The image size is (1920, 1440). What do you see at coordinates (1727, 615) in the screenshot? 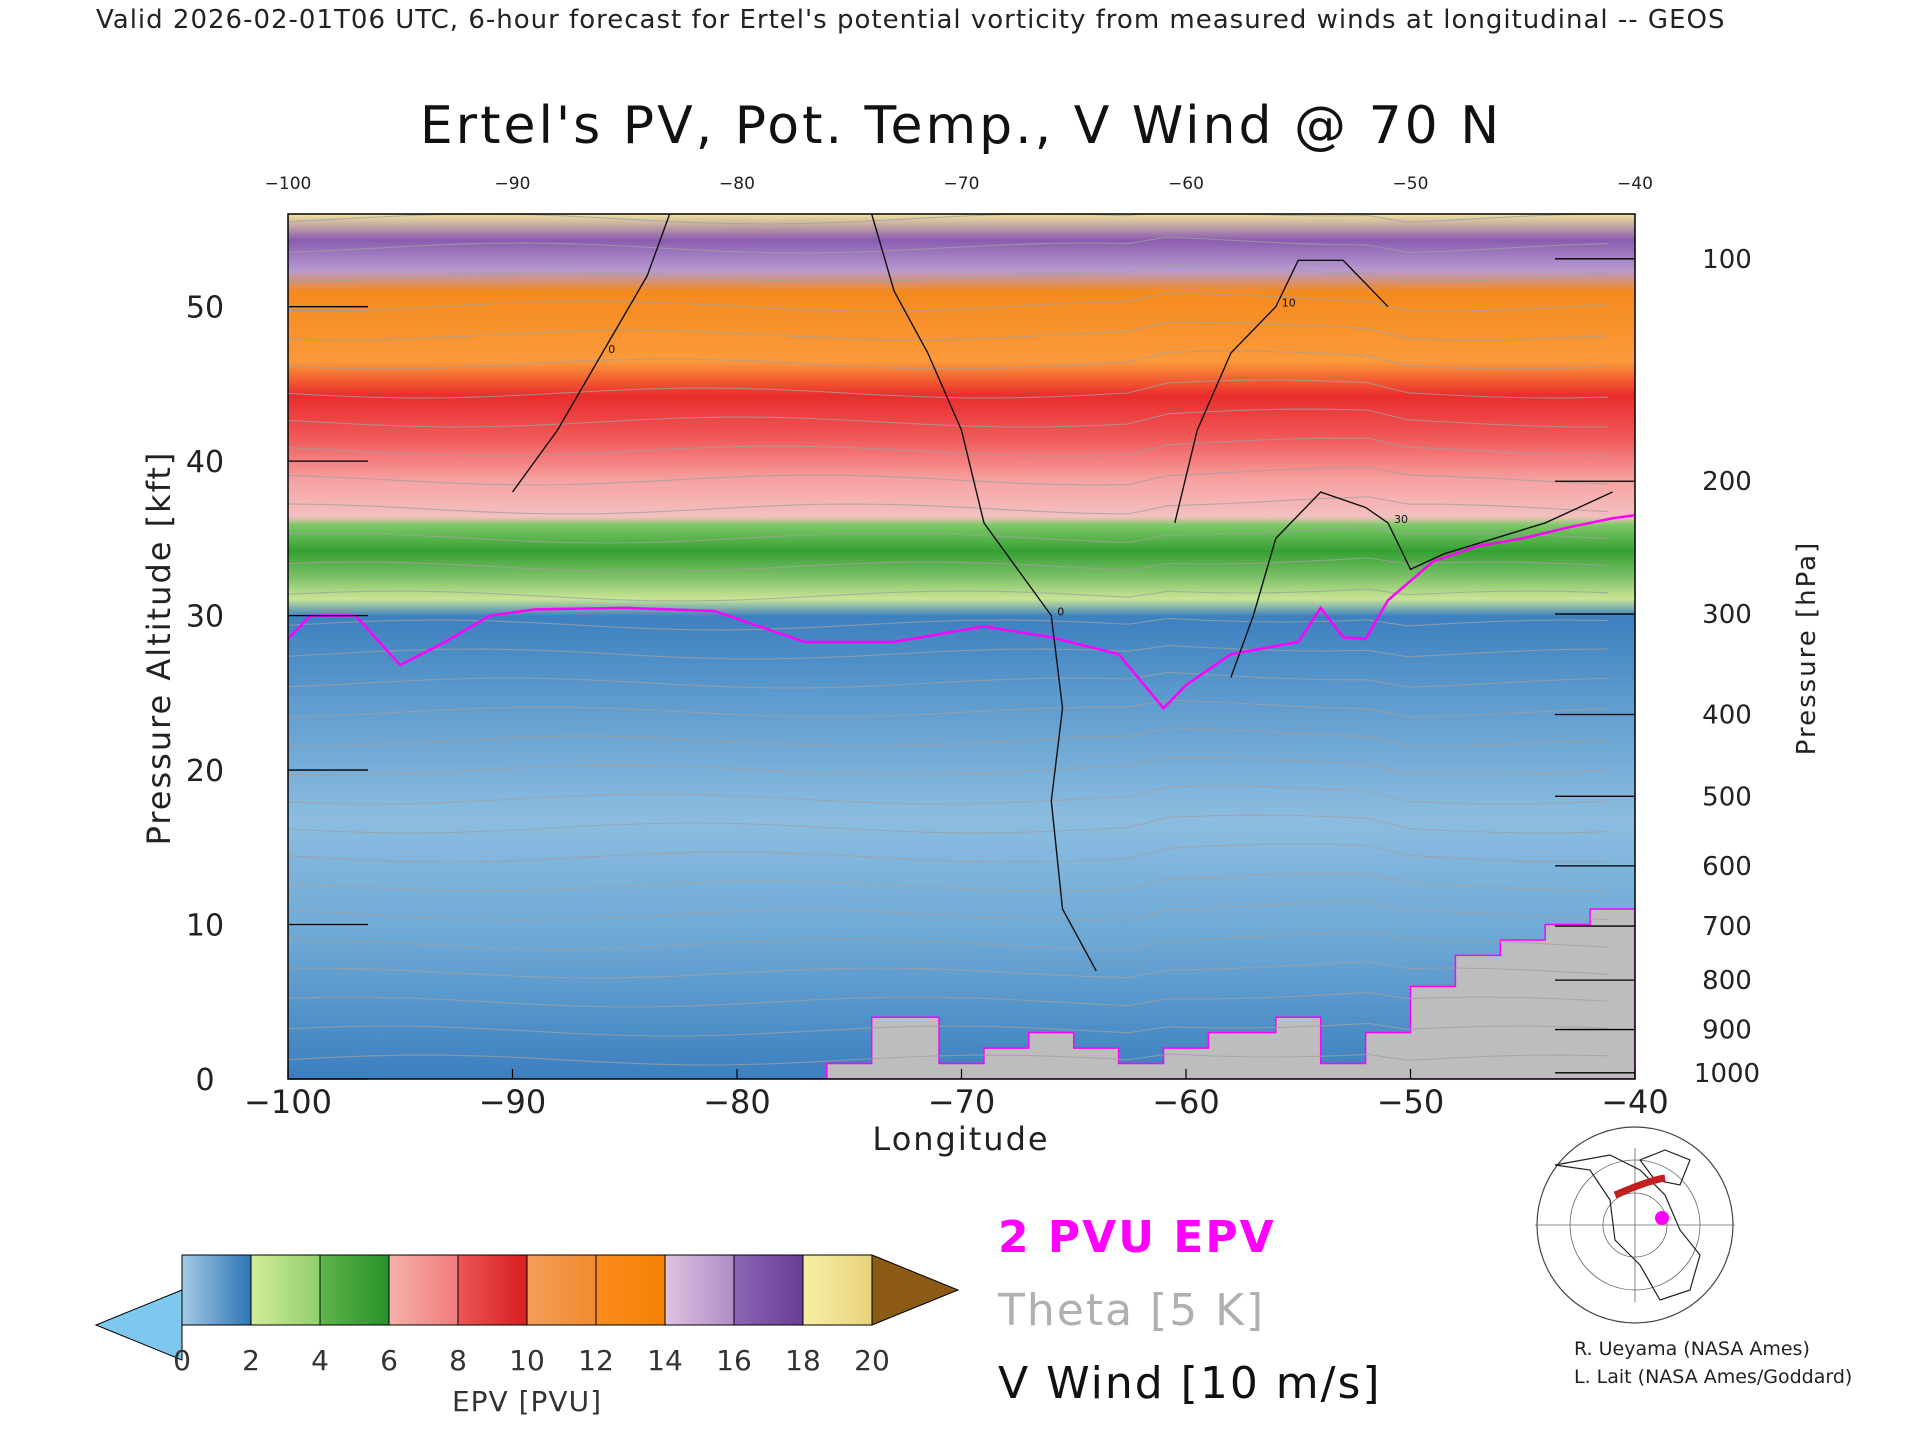
I see `pressure-tick-label: 300` at bounding box center [1727, 615].